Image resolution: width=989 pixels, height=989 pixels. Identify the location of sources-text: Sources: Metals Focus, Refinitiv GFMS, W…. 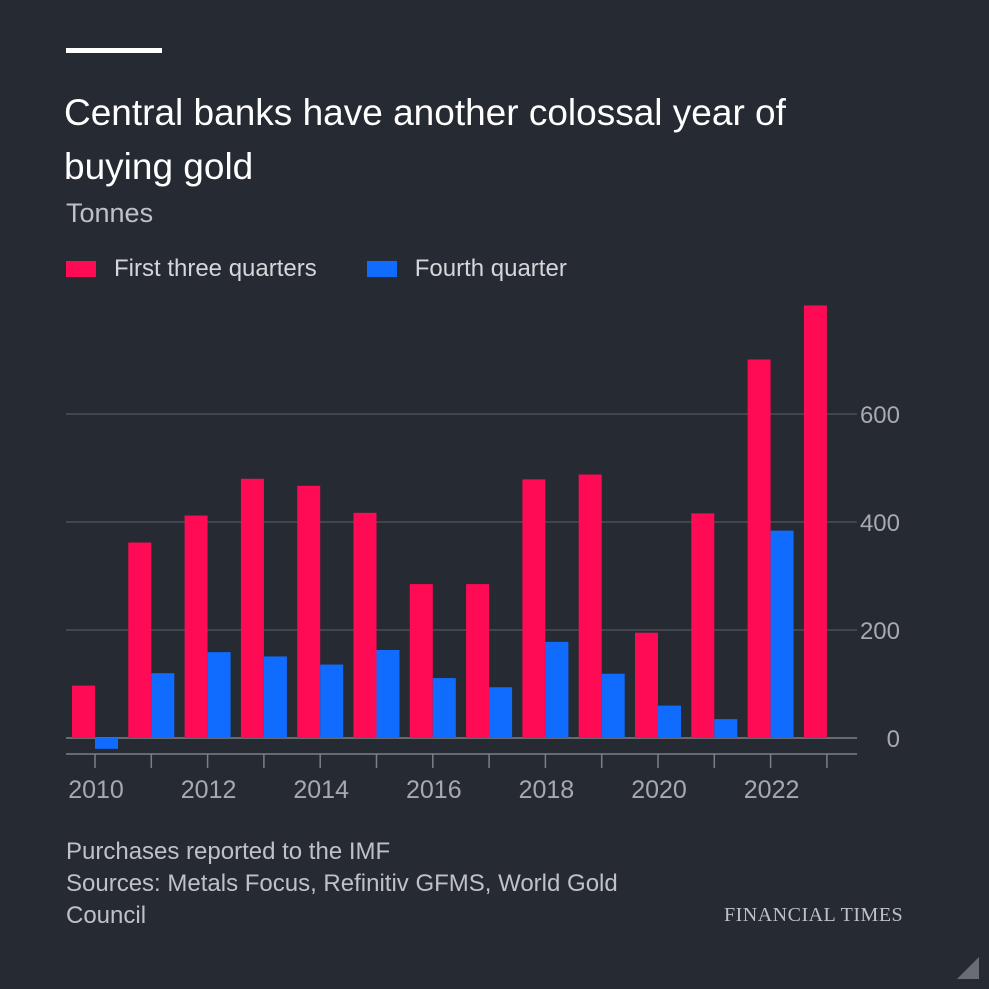
(342, 899).